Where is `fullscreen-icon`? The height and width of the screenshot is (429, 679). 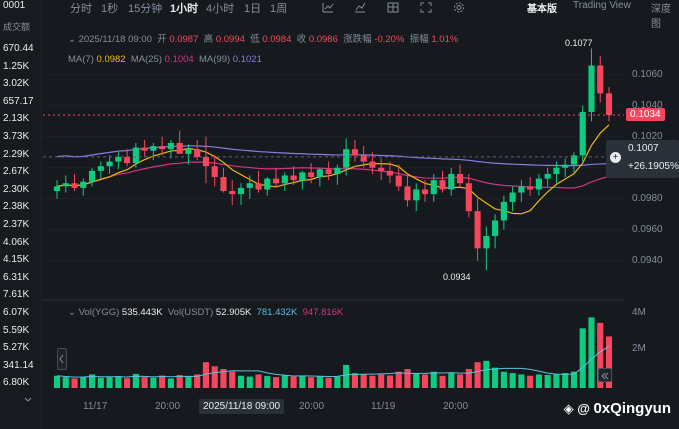
fullscreen-icon is located at coordinates (426, 7).